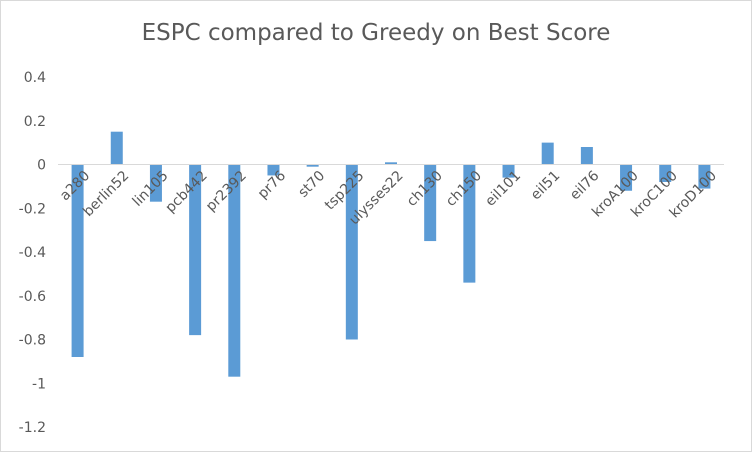 The width and height of the screenshot is (752, 452). Describe the element at coordinates (273, 170) in the screenshot. I see `bar-pr76` at that location.